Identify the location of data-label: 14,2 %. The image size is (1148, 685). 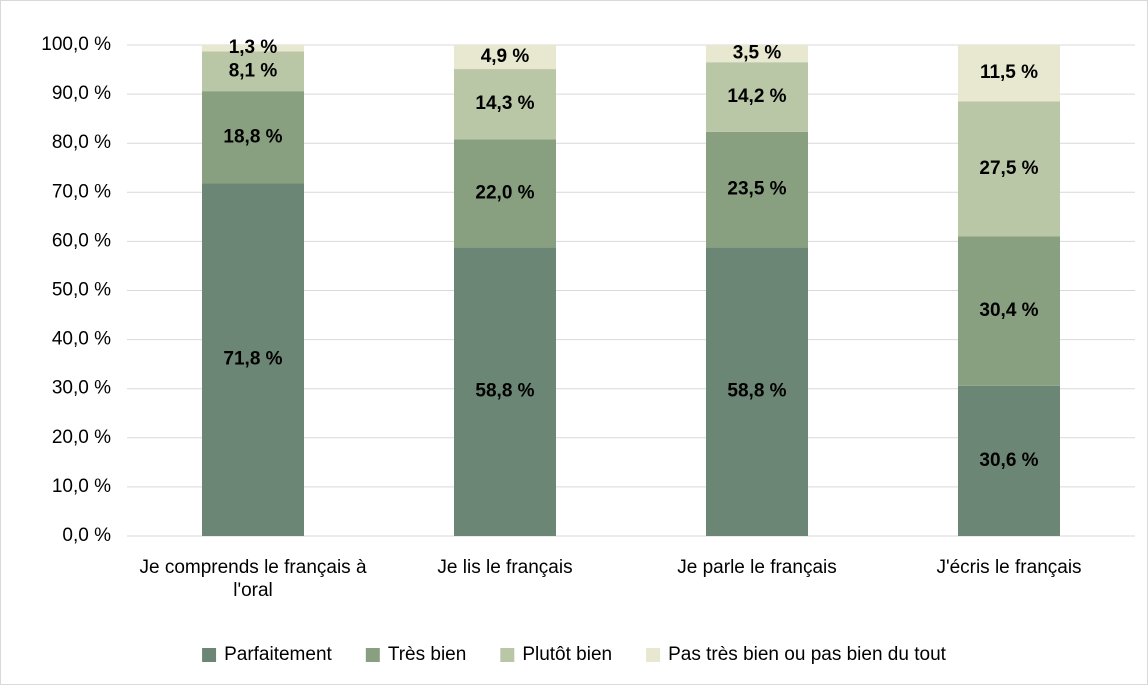
(756, 96).